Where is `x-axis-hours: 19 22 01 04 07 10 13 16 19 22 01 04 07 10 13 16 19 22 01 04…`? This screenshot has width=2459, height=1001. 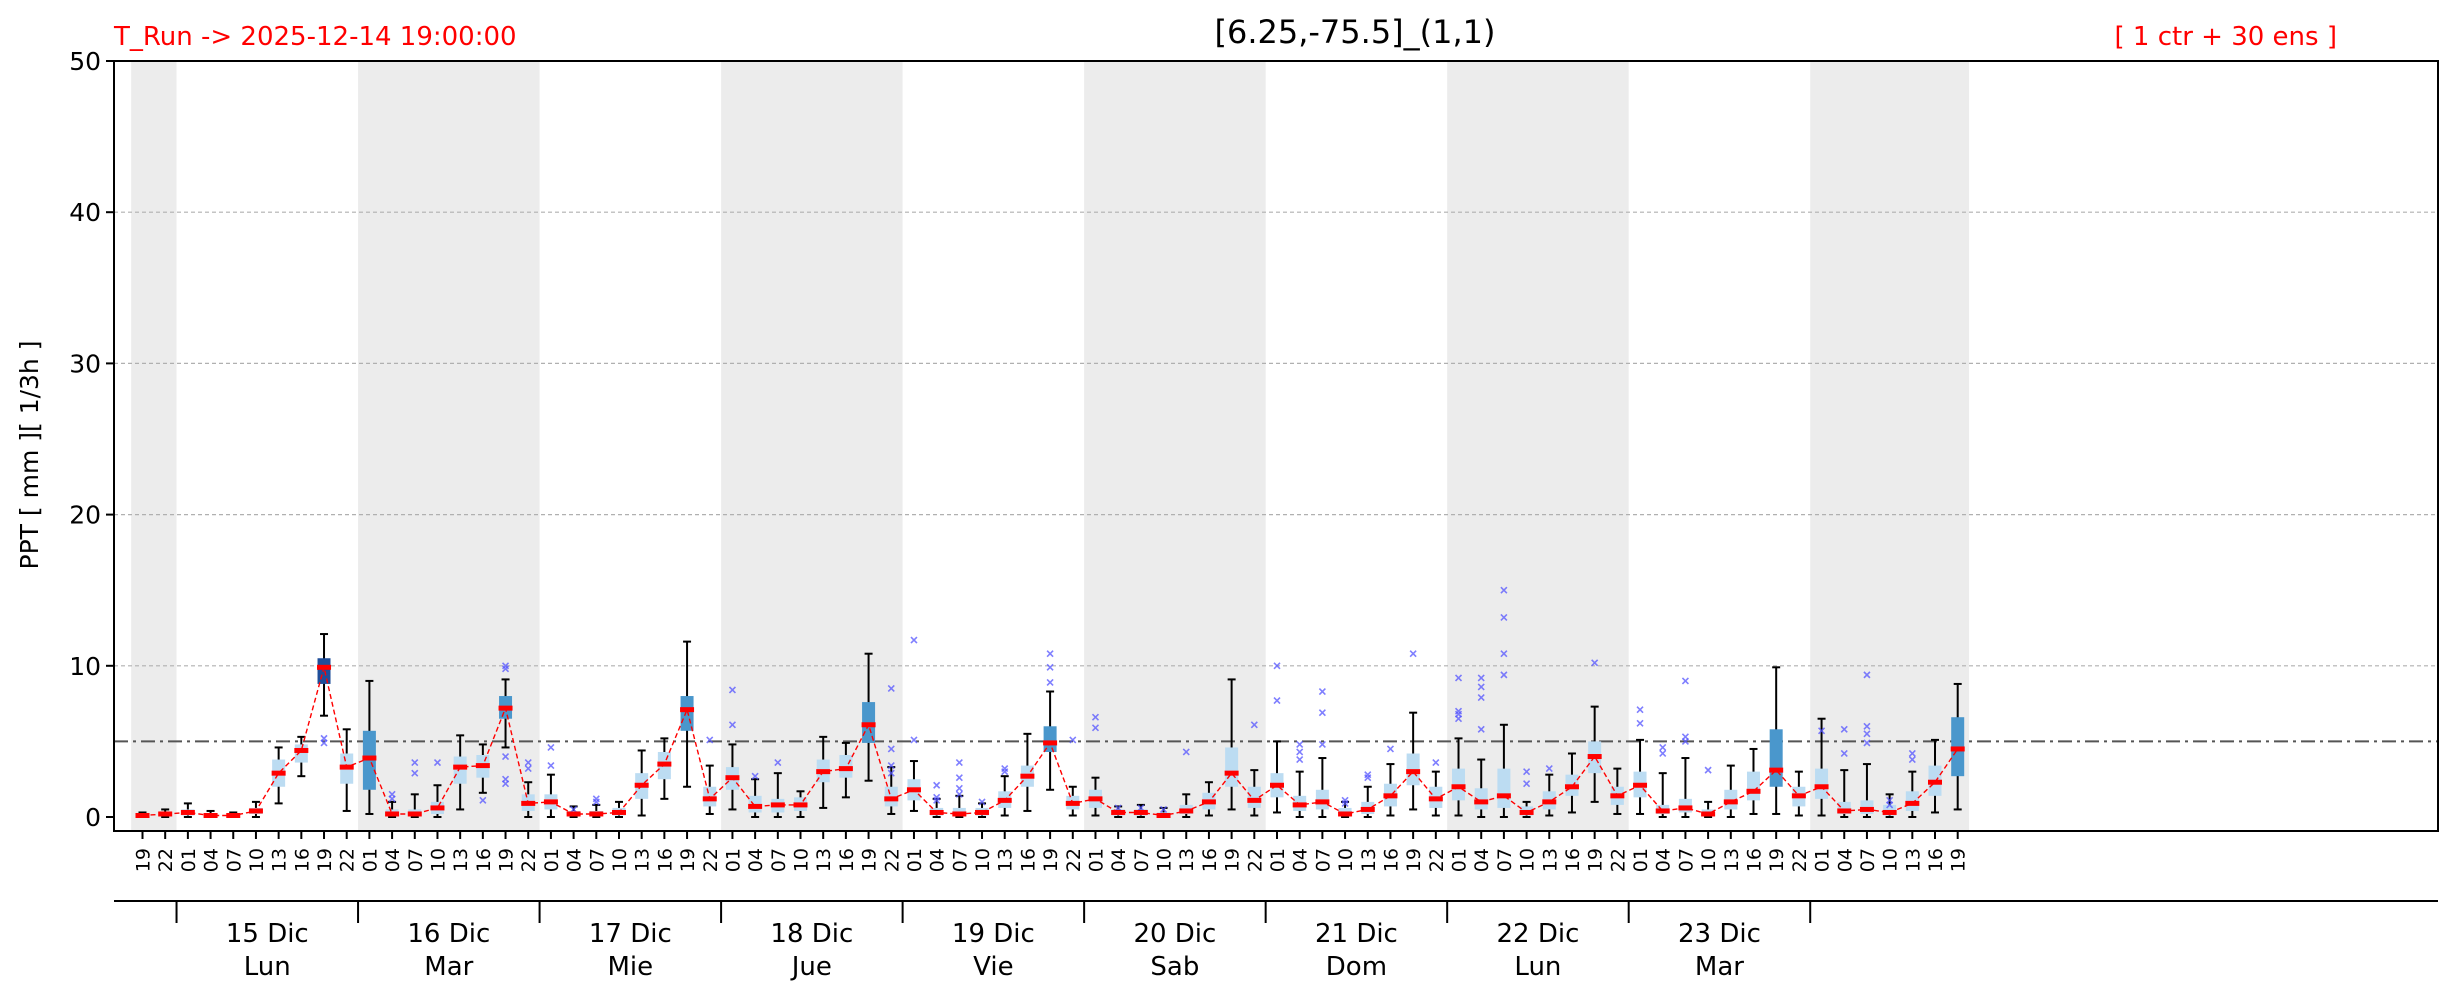 x-axis-hours: 19 22 01 04 07 10 13 16 19 22 01 04 07 10 13 16 19 22 01 04… is located at coordinates (1051, 851).